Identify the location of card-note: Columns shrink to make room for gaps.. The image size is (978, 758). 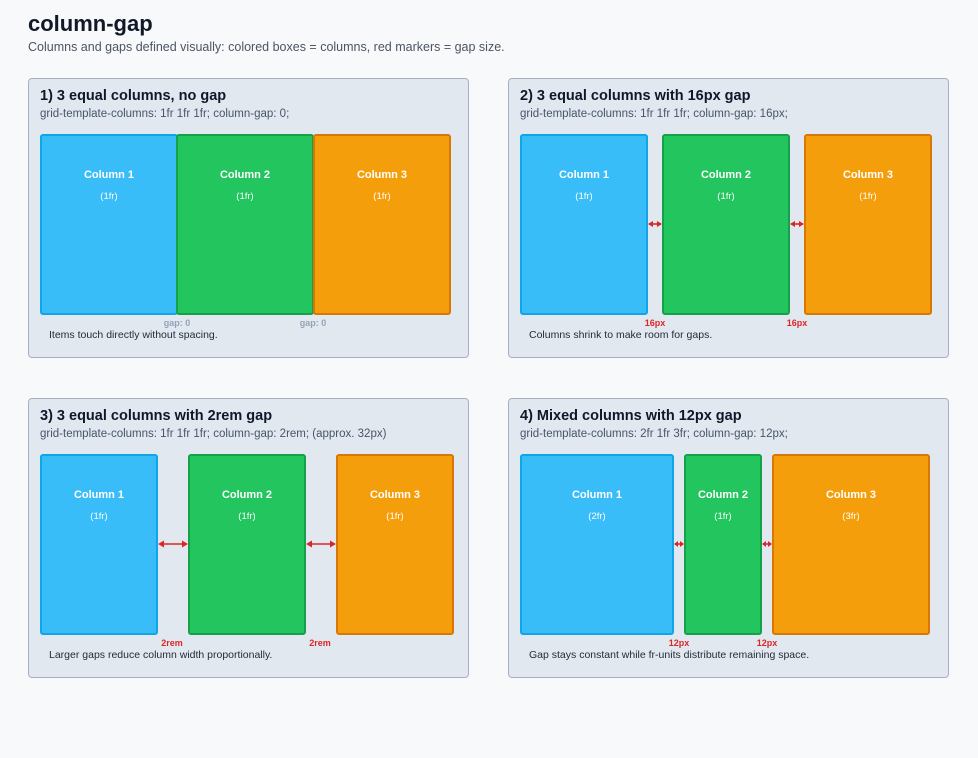
(621, 335).